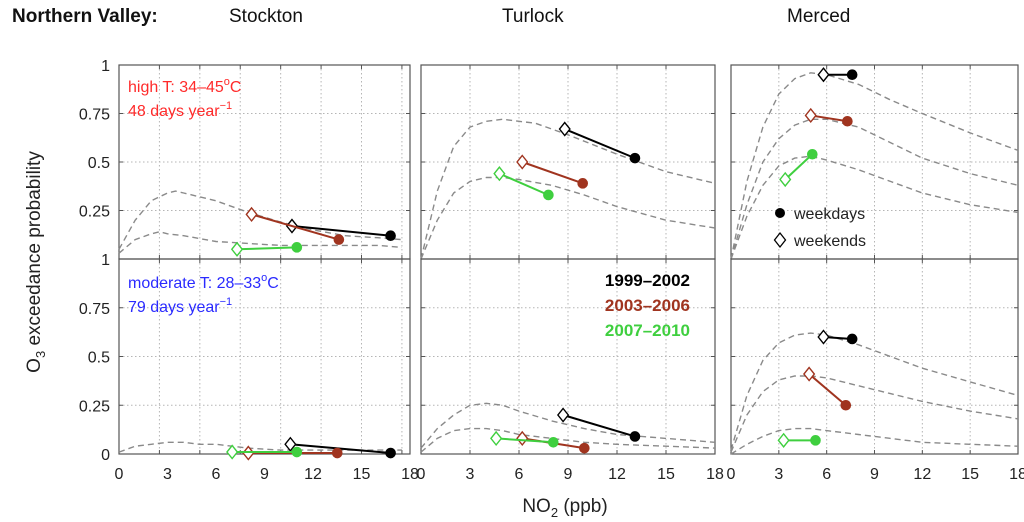 This screenshot has height=522, width=1024. I want to click on y-label-sub: 3, so click(40, 354).